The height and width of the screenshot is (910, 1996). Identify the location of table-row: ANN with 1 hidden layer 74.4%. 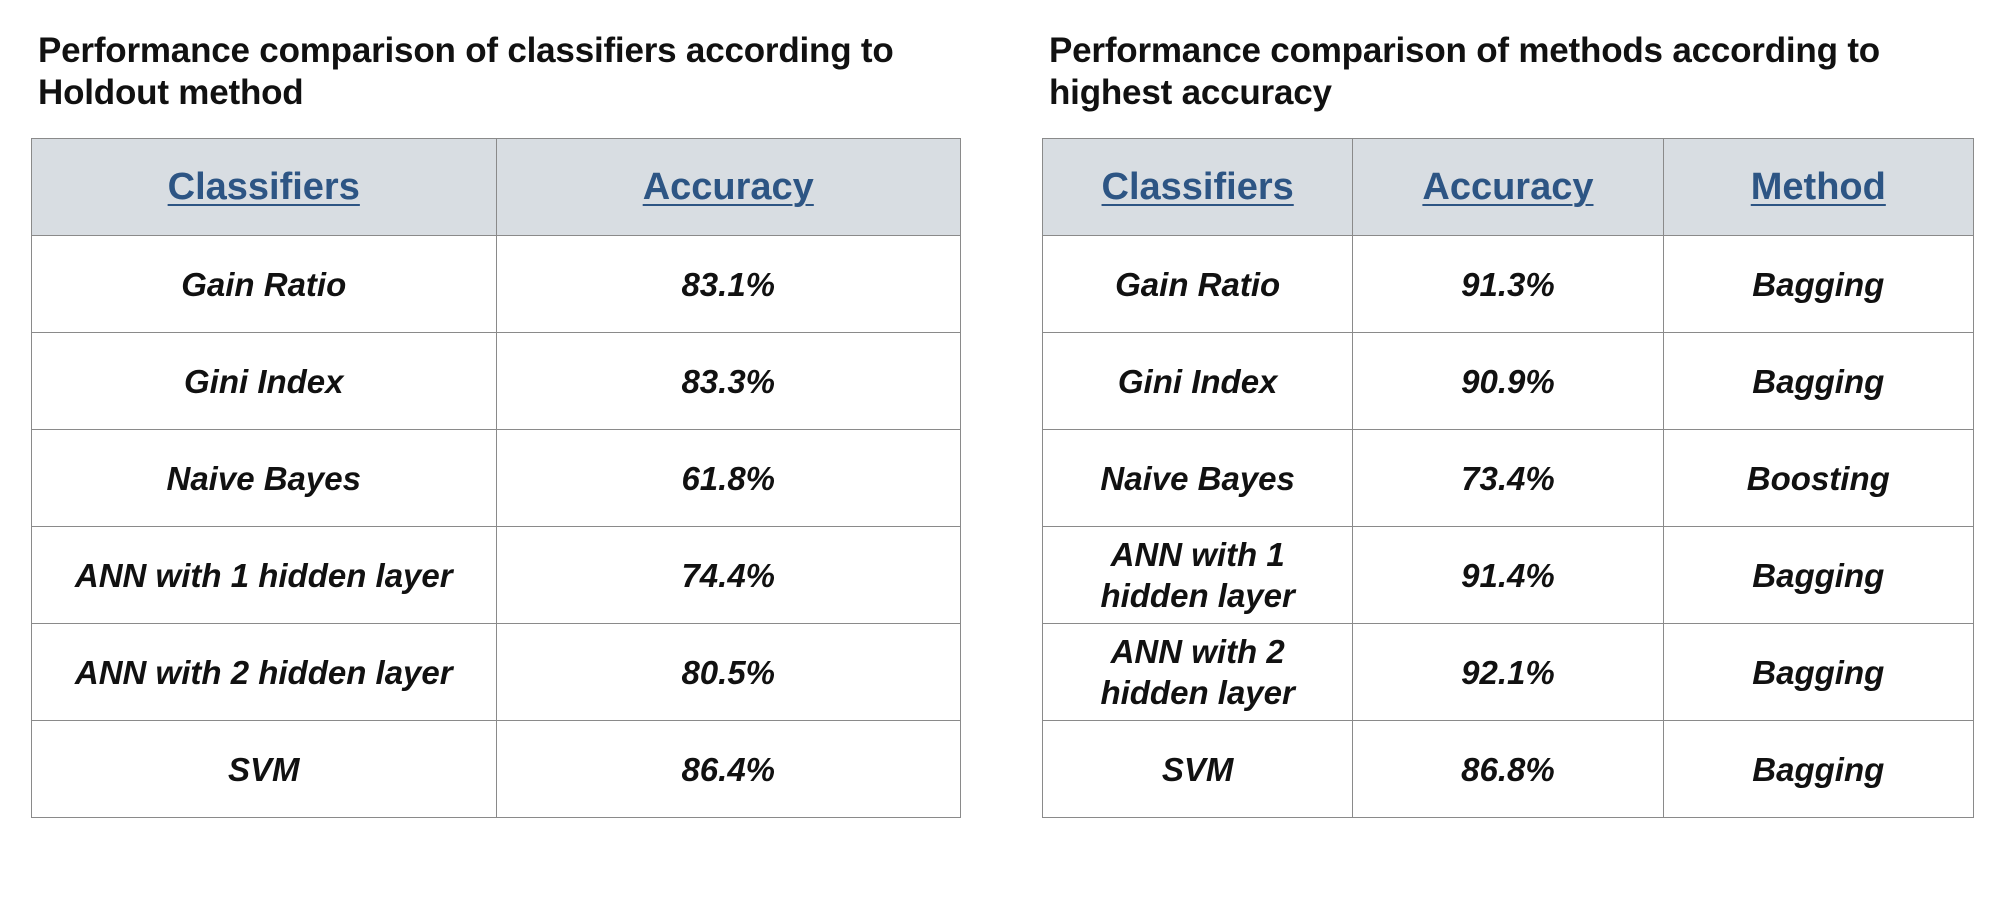
(496, 575).